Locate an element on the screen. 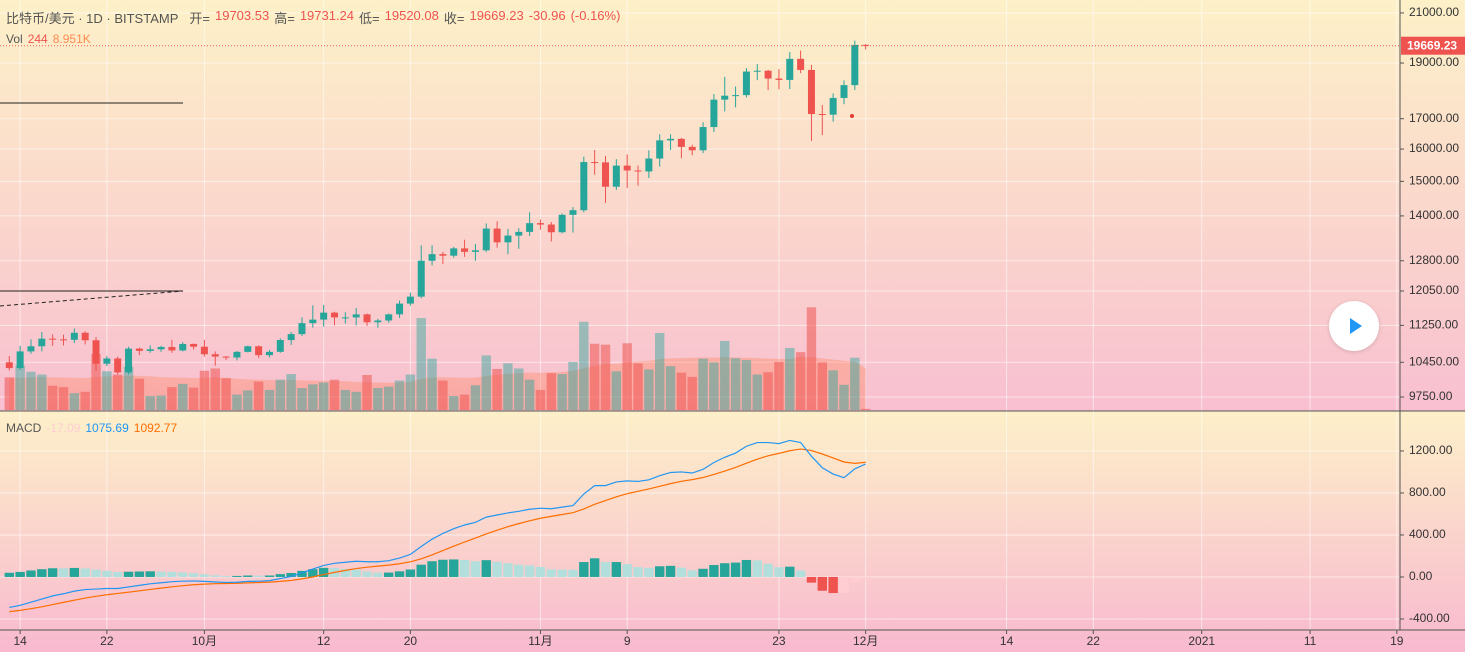 This screenshot has width=1465, height=652. x-tick-label: 22 is located at coordinates (107, 641).